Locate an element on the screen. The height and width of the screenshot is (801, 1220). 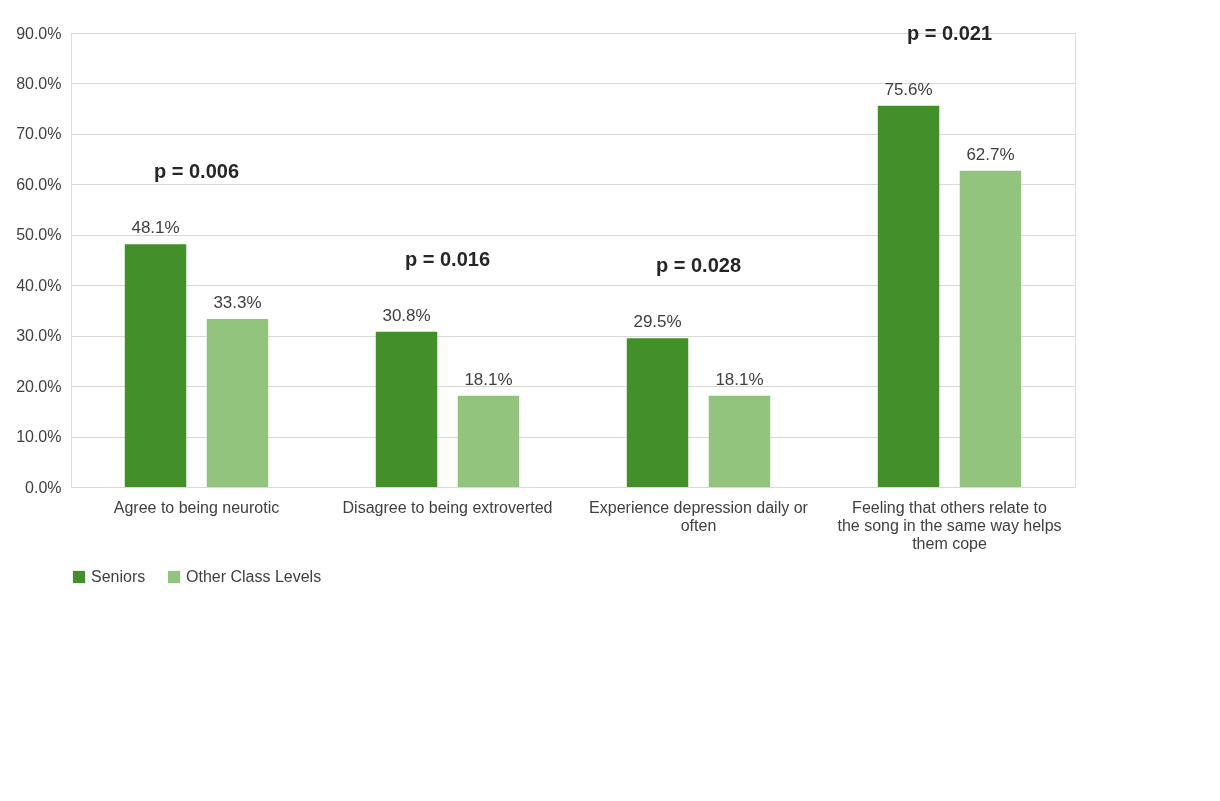
x-tick-label: Feeling that others relate to the song in the same way helps them cope is located at coordinates (949, 525).